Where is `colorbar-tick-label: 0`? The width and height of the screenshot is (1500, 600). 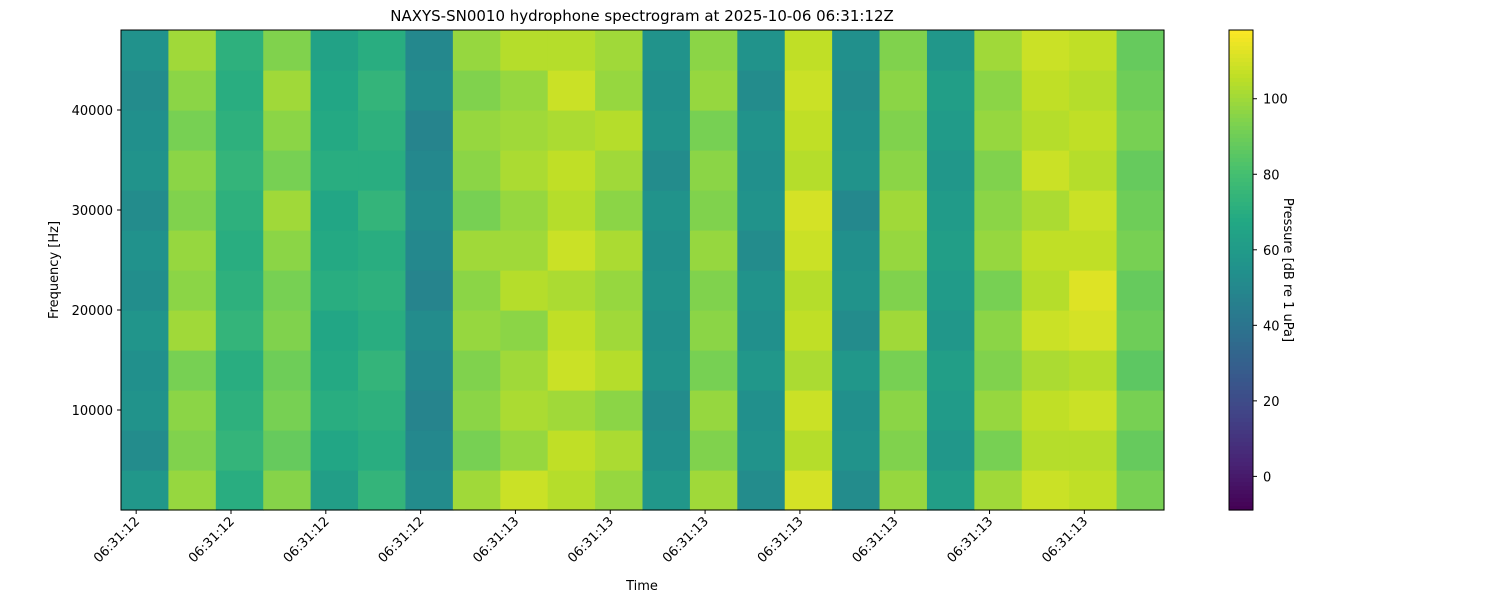
colorbar-tick-label: 0 is located at coordinates (1267, 477).